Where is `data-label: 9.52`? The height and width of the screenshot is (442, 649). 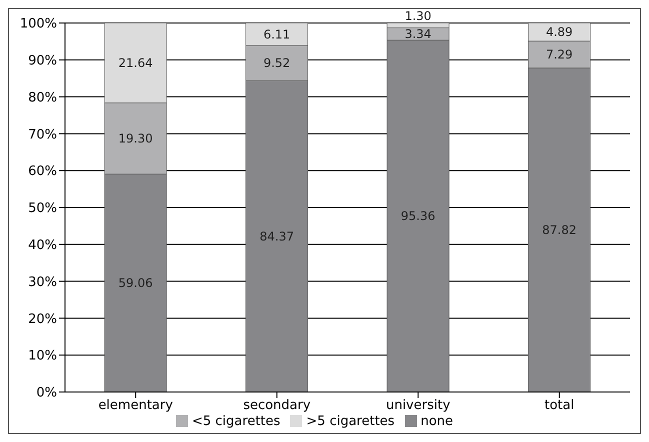
data-label: 9.52 is located at coordinates (276, 63).